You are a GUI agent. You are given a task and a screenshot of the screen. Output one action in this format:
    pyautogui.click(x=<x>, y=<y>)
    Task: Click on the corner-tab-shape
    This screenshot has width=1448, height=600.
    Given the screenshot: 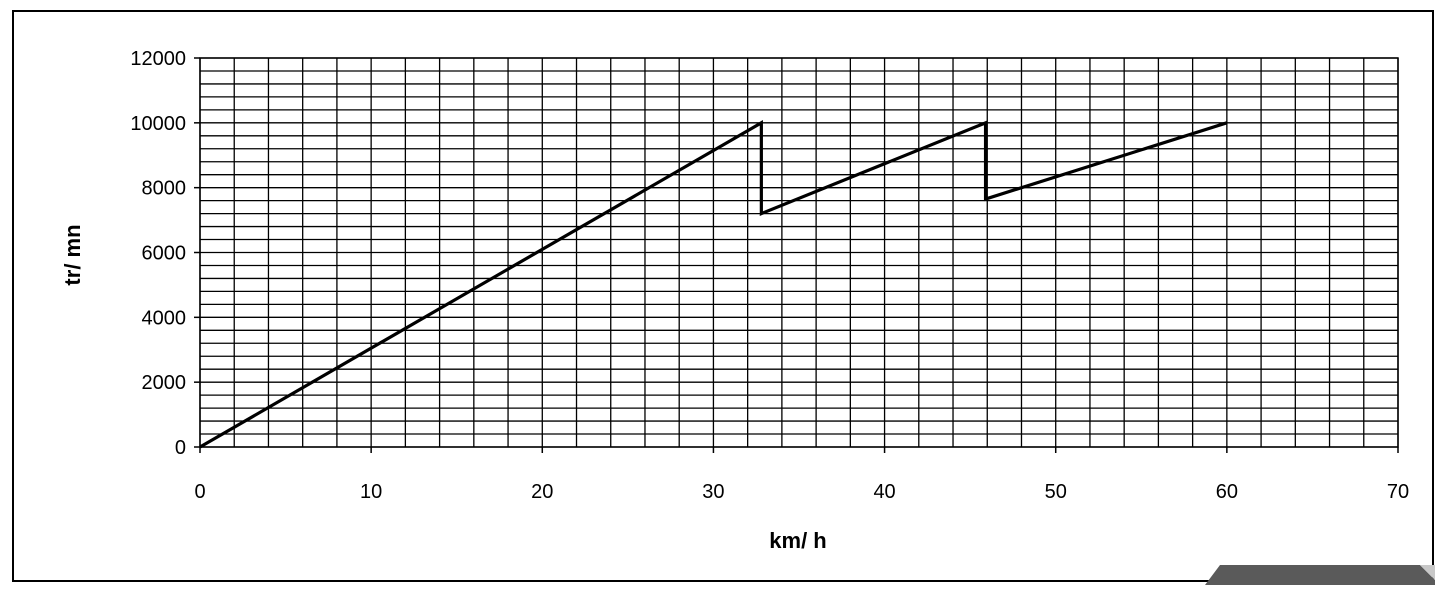 What is the action you would take?
    pyautogui.click(x=1320, y=575)
    